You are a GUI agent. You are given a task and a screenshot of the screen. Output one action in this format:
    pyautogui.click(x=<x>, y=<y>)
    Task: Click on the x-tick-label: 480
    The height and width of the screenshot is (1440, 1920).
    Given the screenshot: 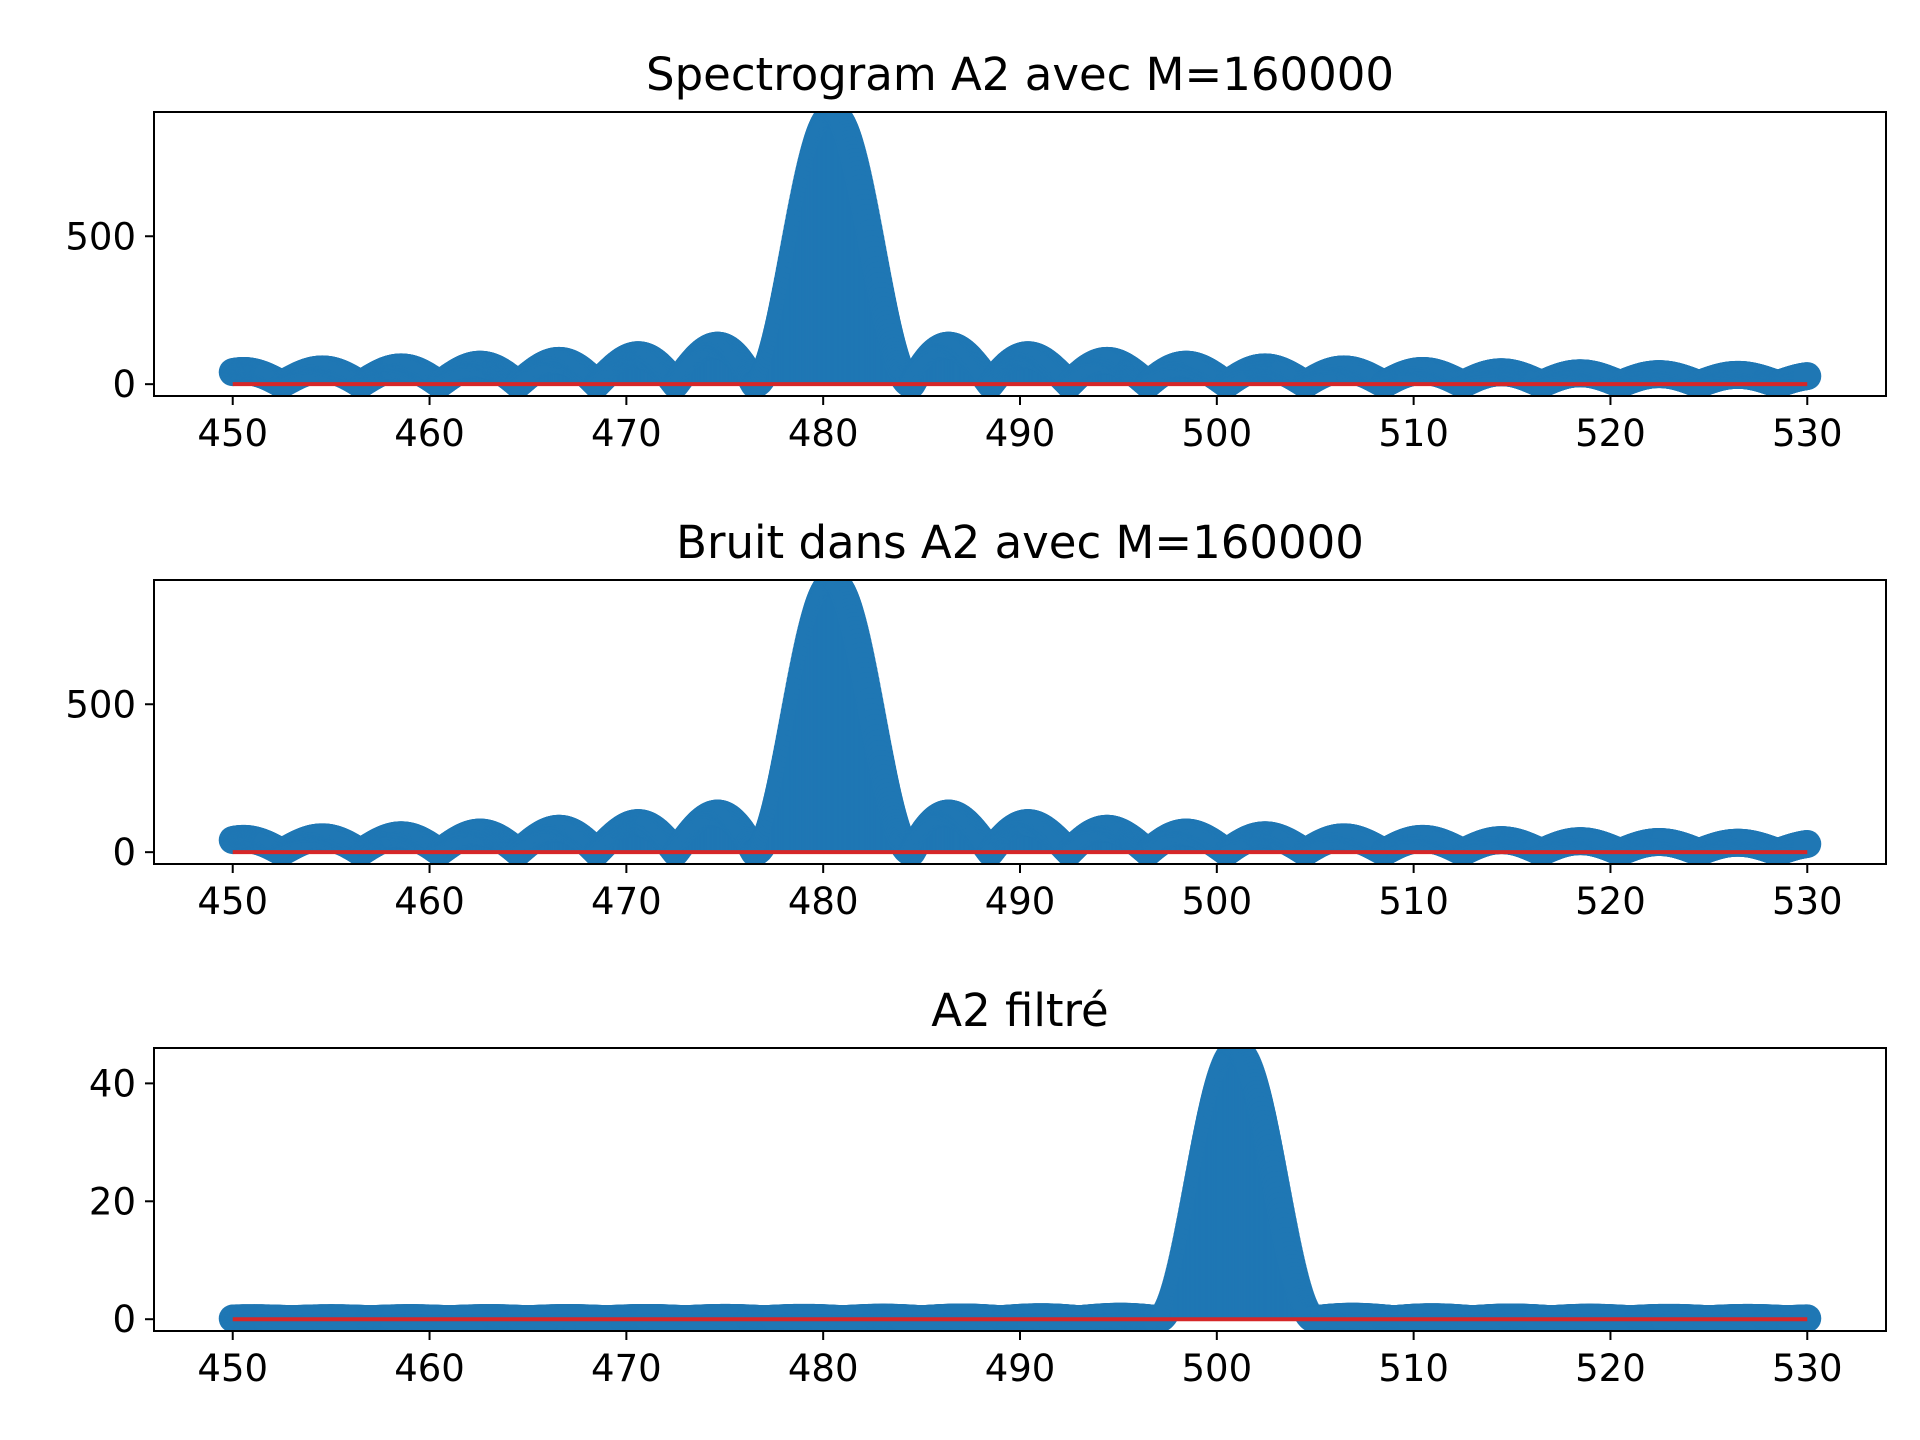 What is the action you would take?
    pyautogui.click(x=823, y=433)
    